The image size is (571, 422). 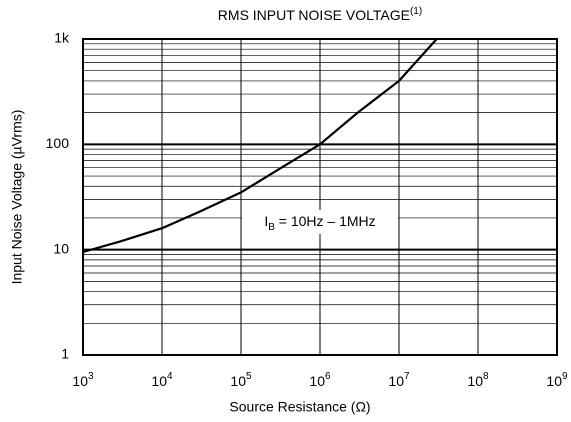 I want to click on x-tick-label: 10⁴, so click(x=162, y=380).